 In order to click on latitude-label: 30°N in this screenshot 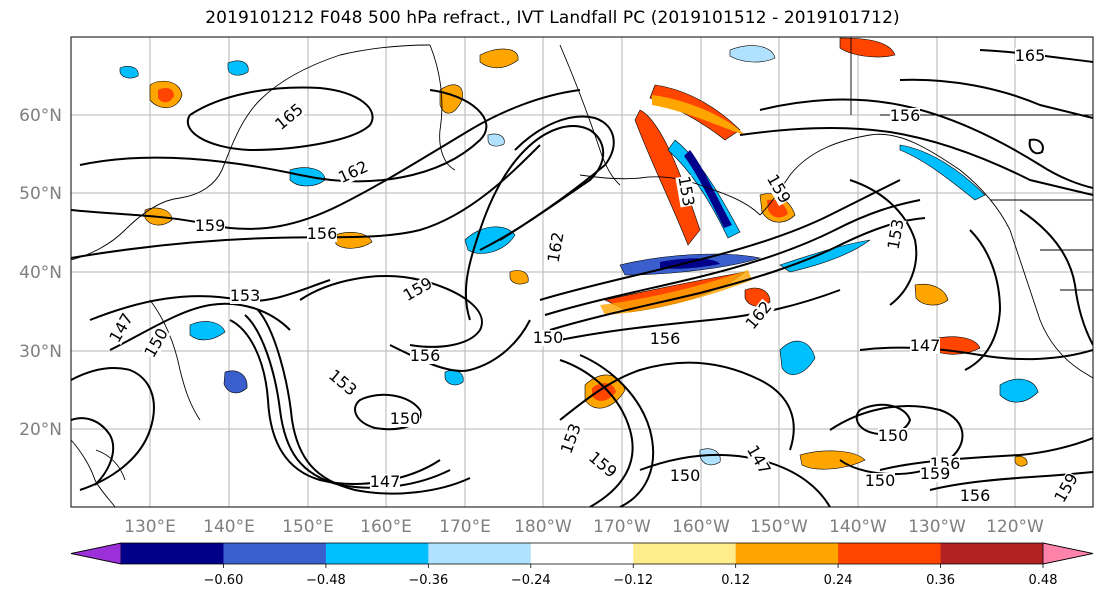, I will do `click(40, 352)`.